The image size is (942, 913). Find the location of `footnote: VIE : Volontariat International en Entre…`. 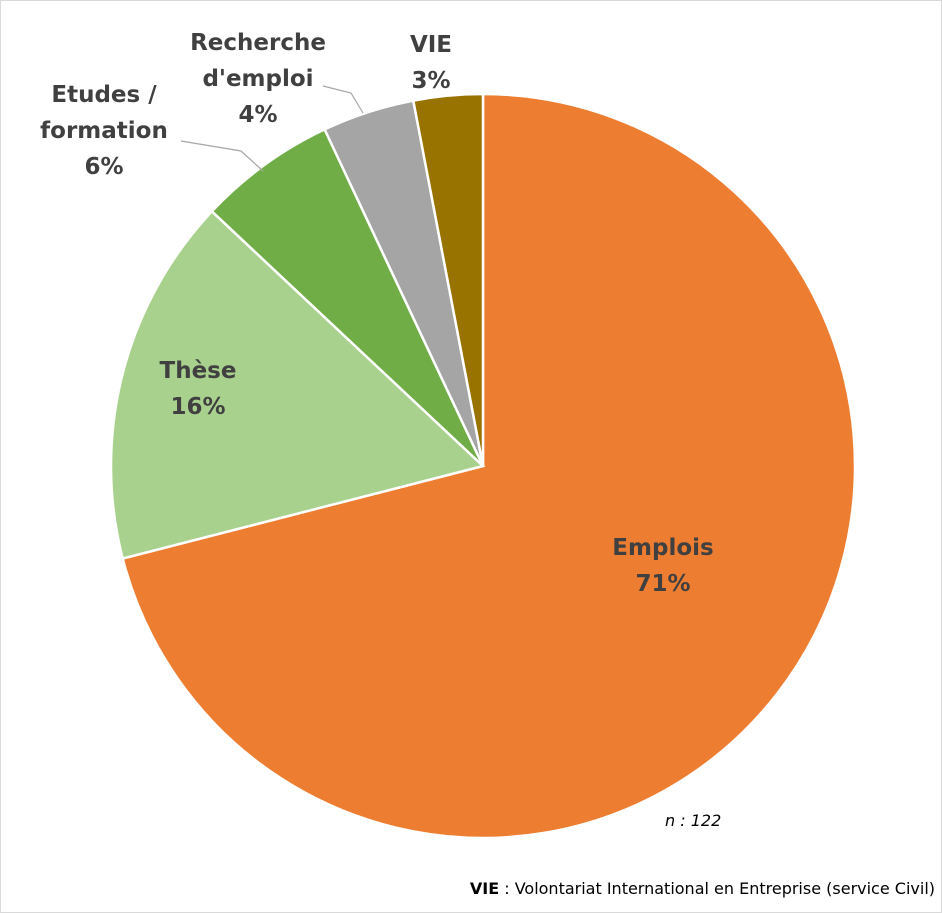

footnote: VIE : Volontariat International en Entre… is located at coordinates (702, 888).